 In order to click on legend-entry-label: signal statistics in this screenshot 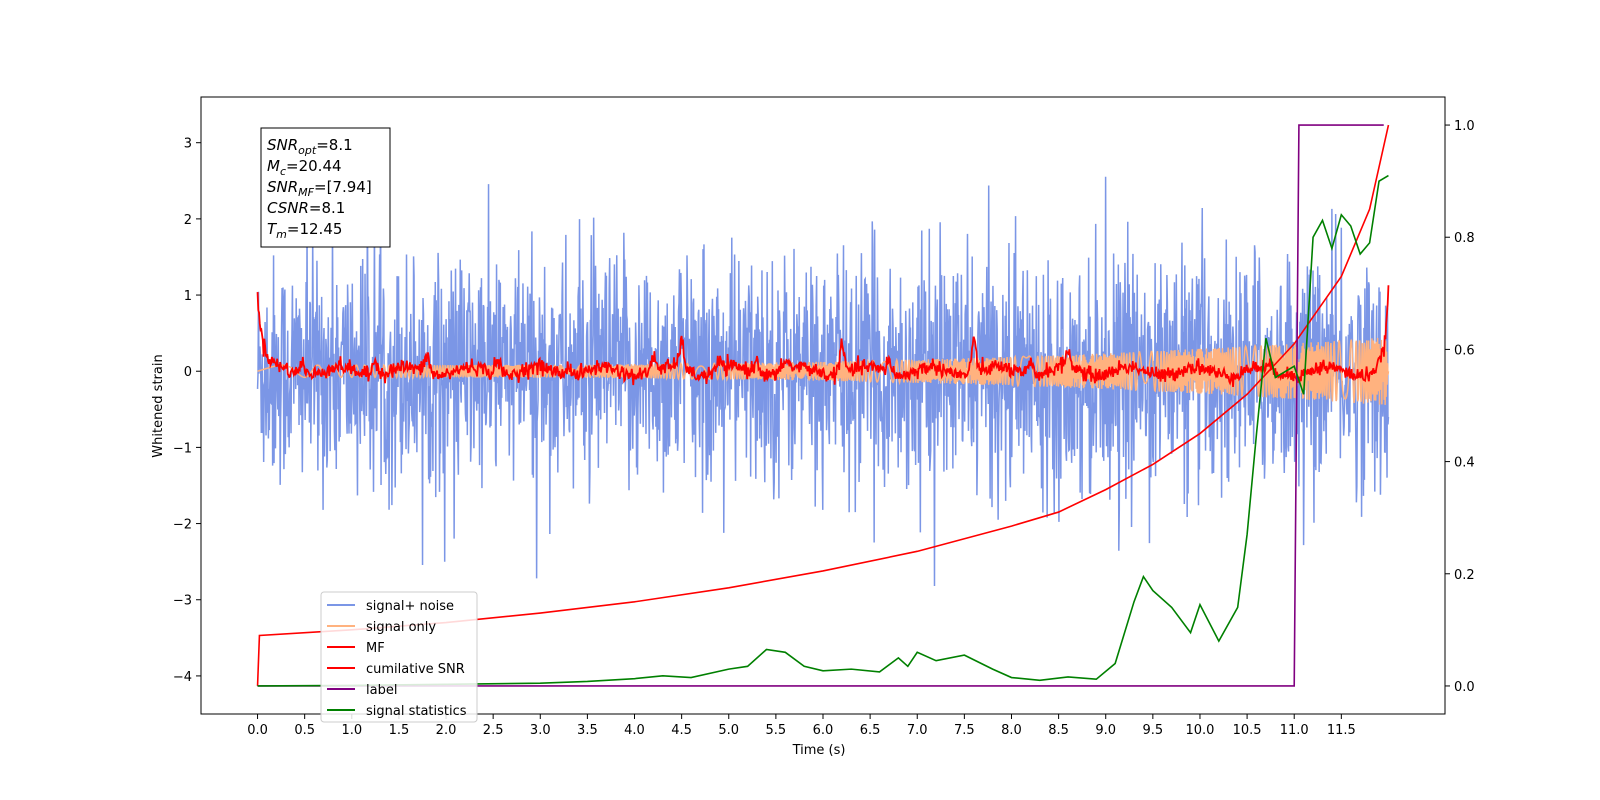, I will do `click(416, 711)`.